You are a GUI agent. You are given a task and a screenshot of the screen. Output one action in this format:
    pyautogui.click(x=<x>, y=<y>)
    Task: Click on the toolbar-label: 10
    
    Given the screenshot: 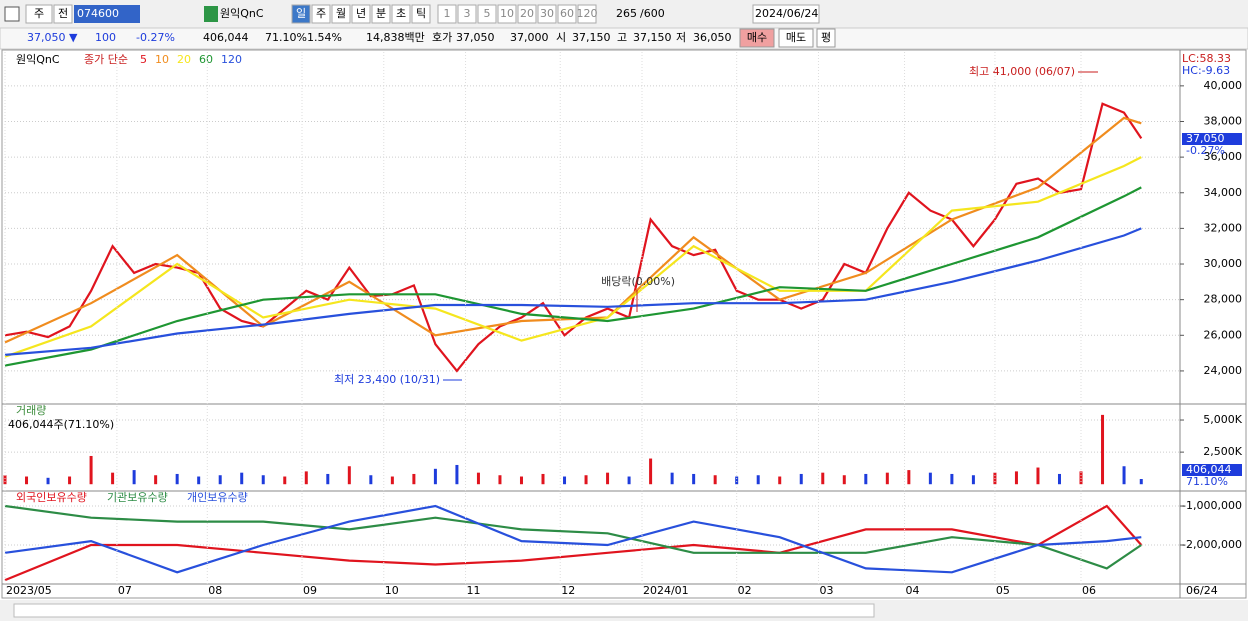 What is the action you would take?
    pyautogui.click(x=507, y=13)
    